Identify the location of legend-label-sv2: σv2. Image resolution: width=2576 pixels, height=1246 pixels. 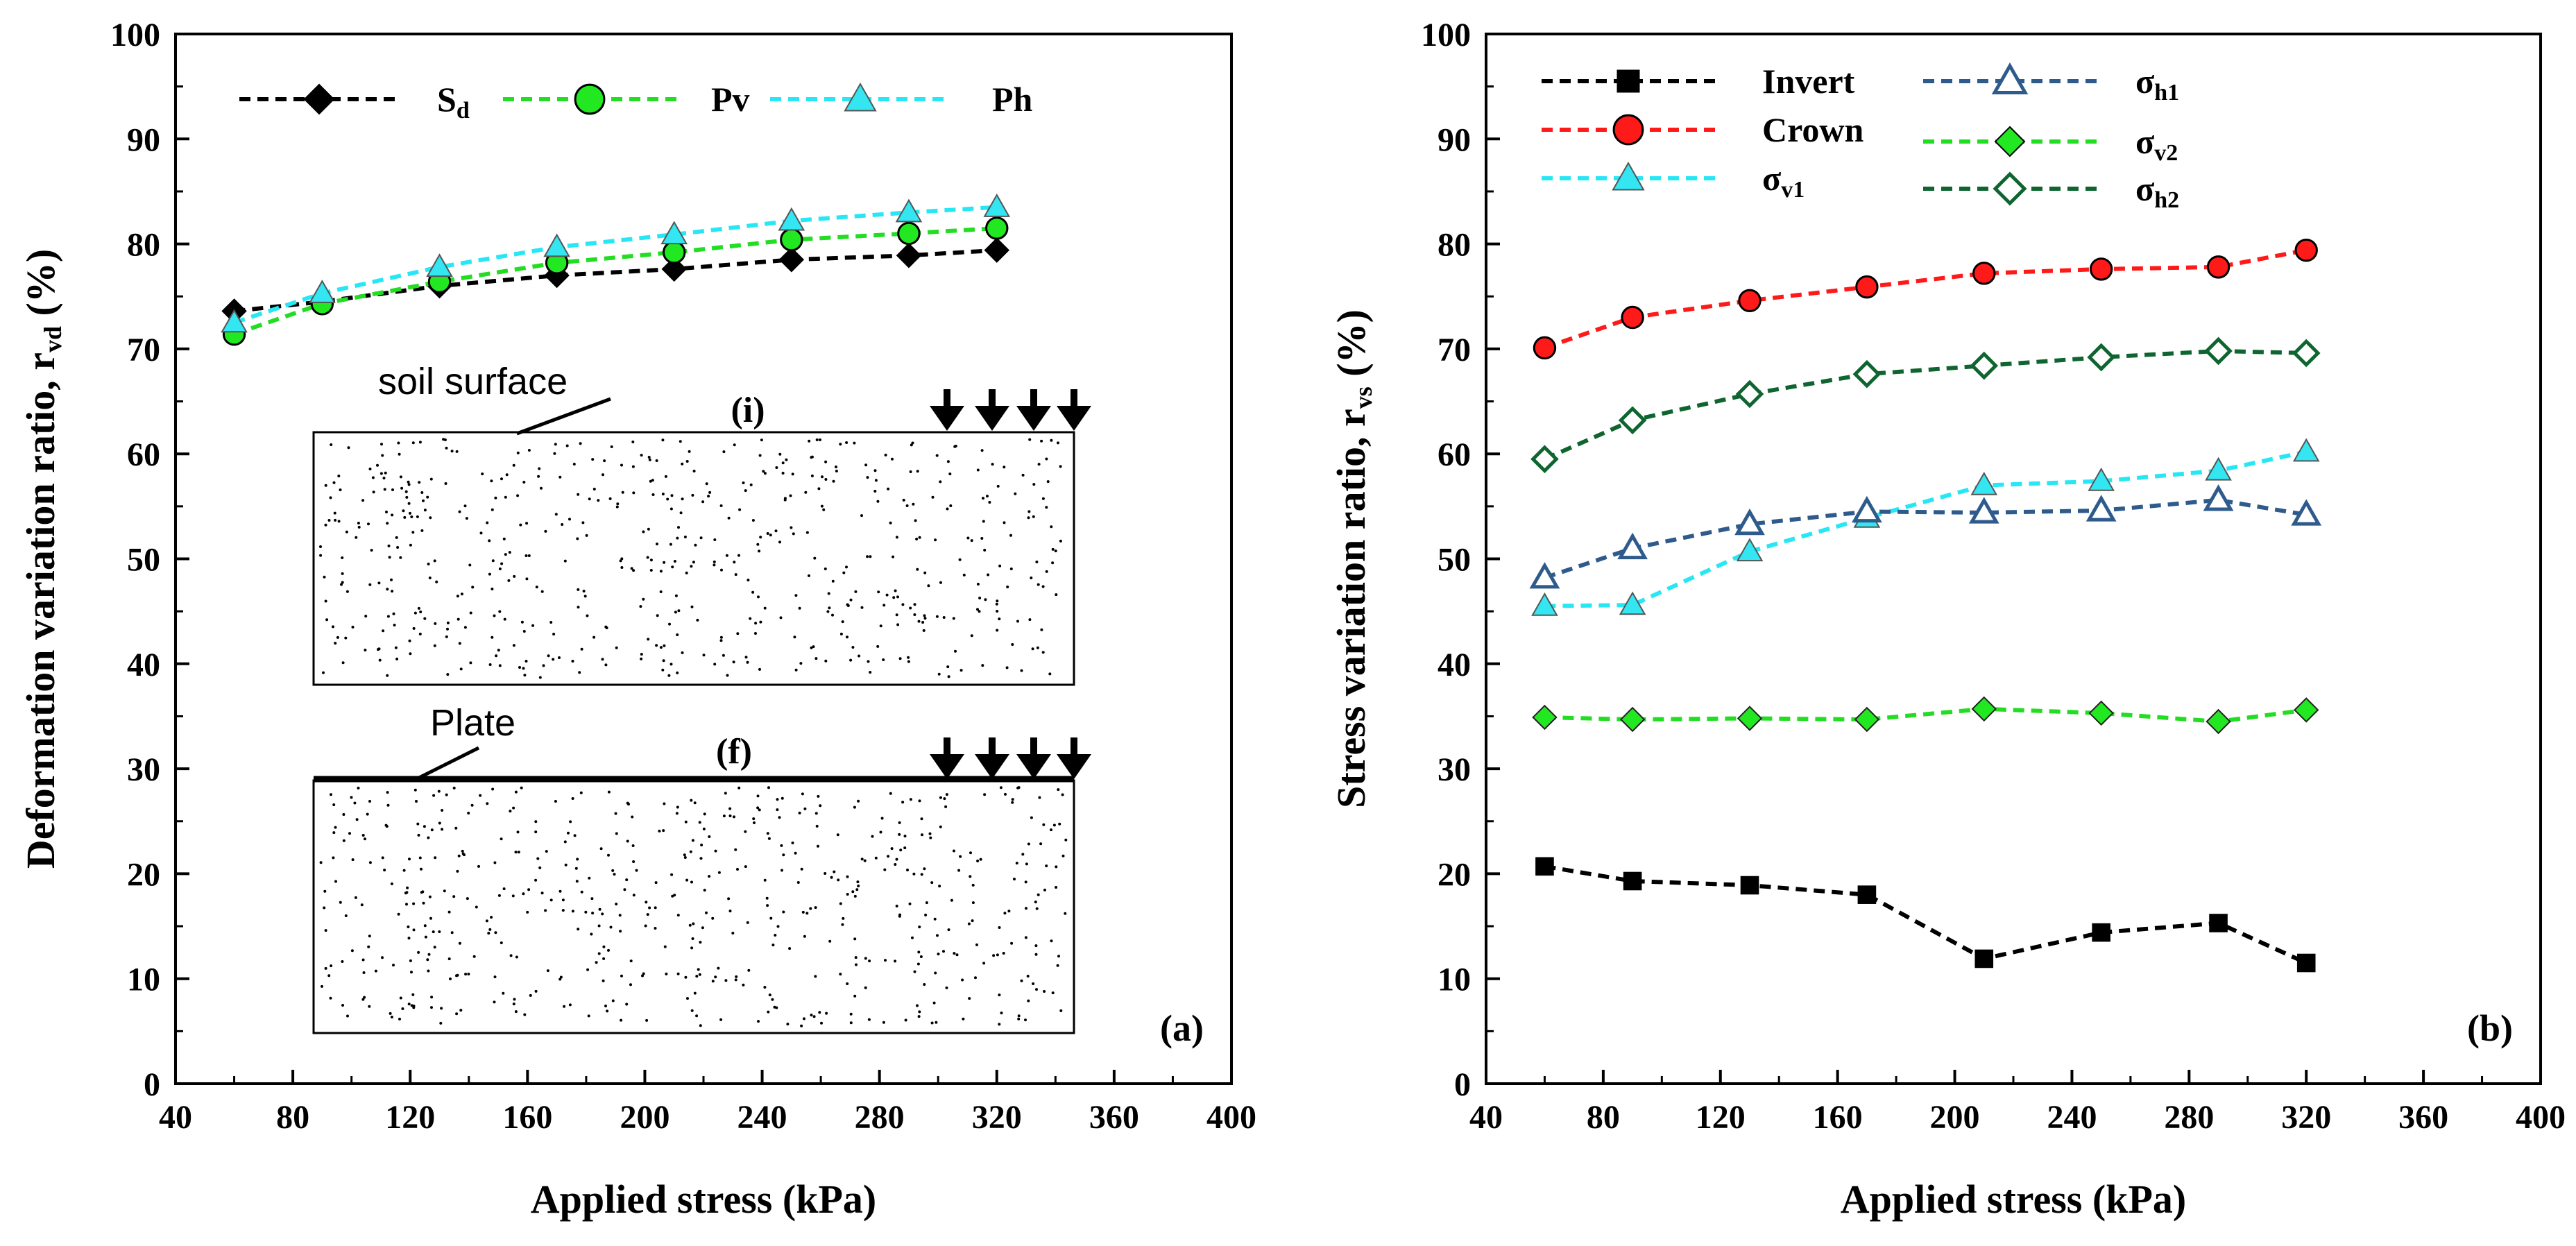
(2156, 144).